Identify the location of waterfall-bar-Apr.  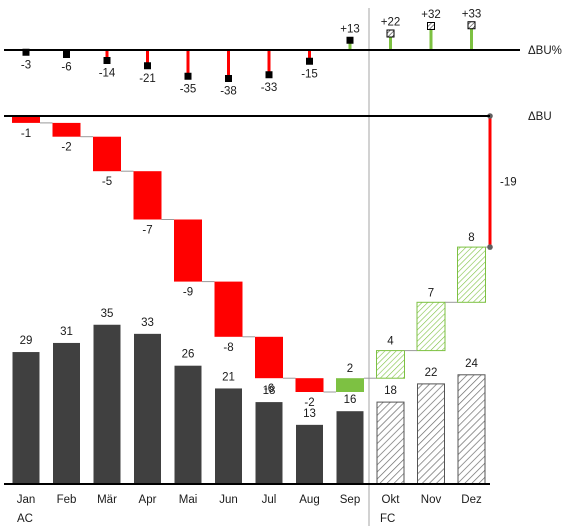
(147, 195).